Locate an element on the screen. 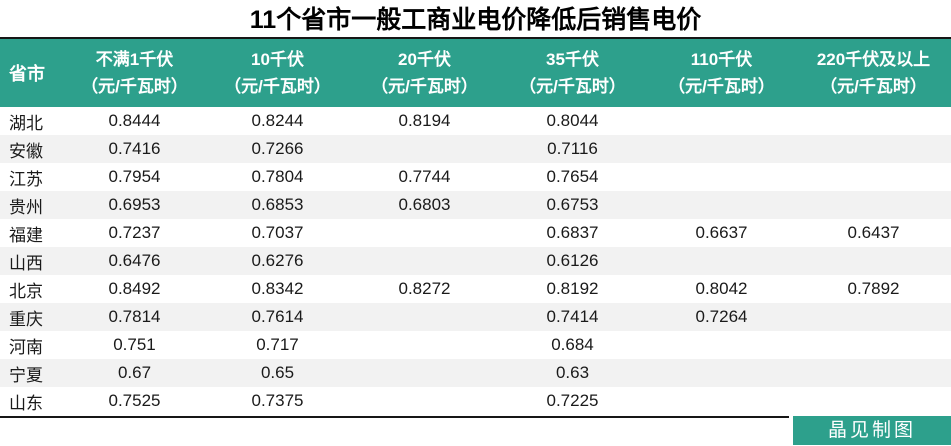 This screenshot has height=446, width=951. price-cell: 0.717 is located at coordinates (277, 344).